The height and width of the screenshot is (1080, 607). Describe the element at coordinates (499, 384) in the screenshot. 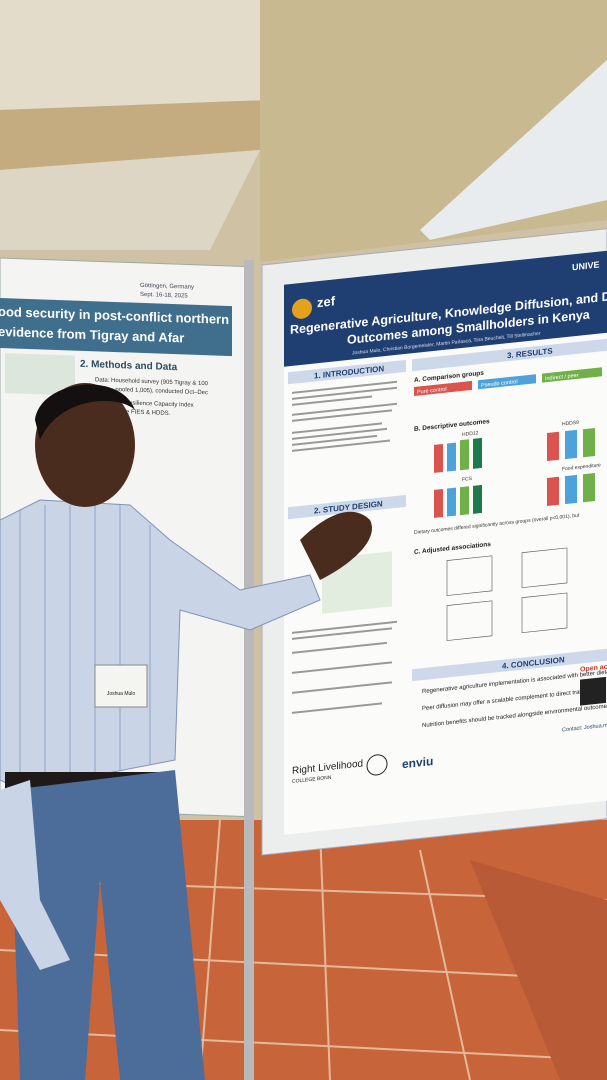

I see `group-label: Pseudo control` at that location.